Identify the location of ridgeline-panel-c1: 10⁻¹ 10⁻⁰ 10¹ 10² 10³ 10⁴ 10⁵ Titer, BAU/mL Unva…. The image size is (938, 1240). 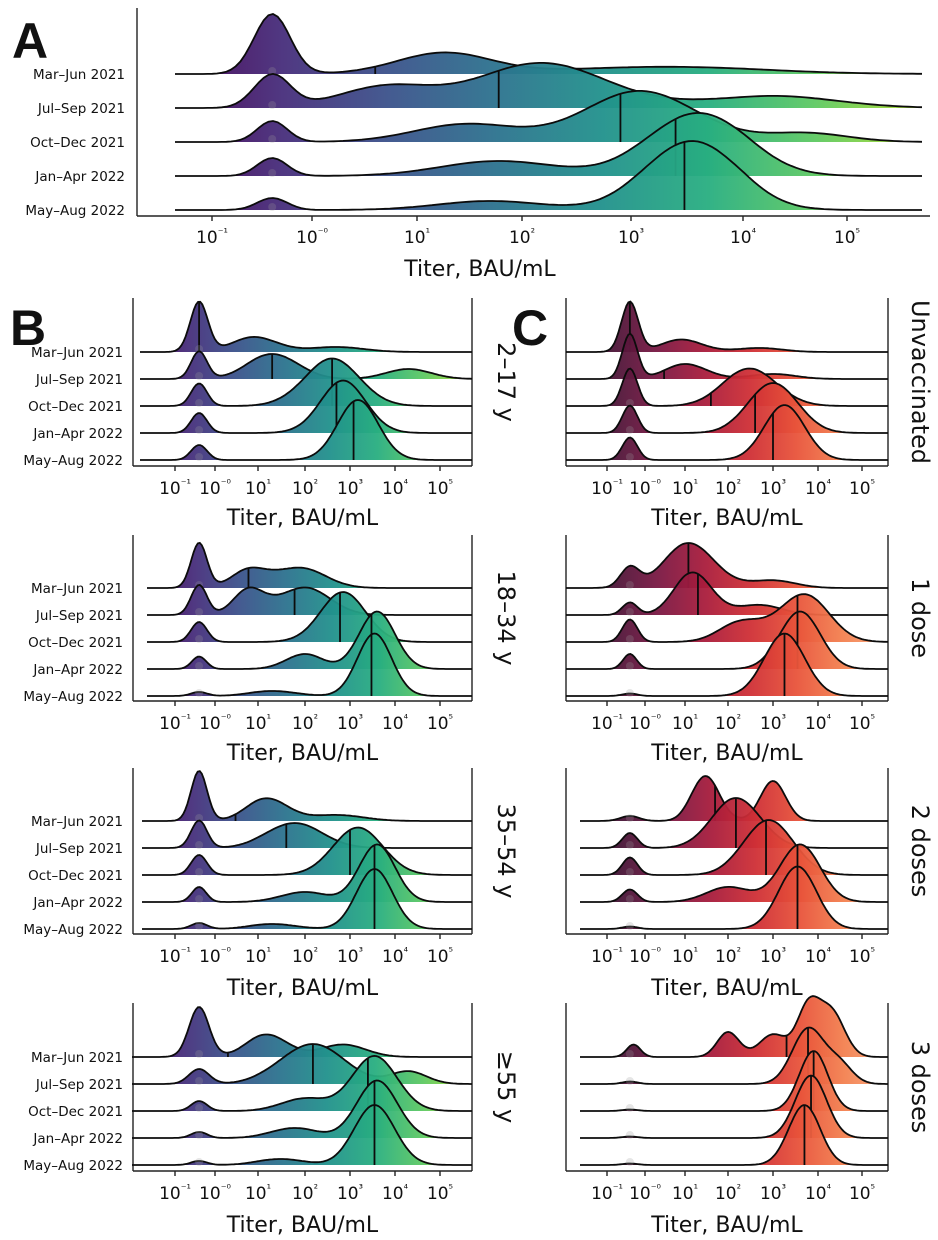
(749, 414).